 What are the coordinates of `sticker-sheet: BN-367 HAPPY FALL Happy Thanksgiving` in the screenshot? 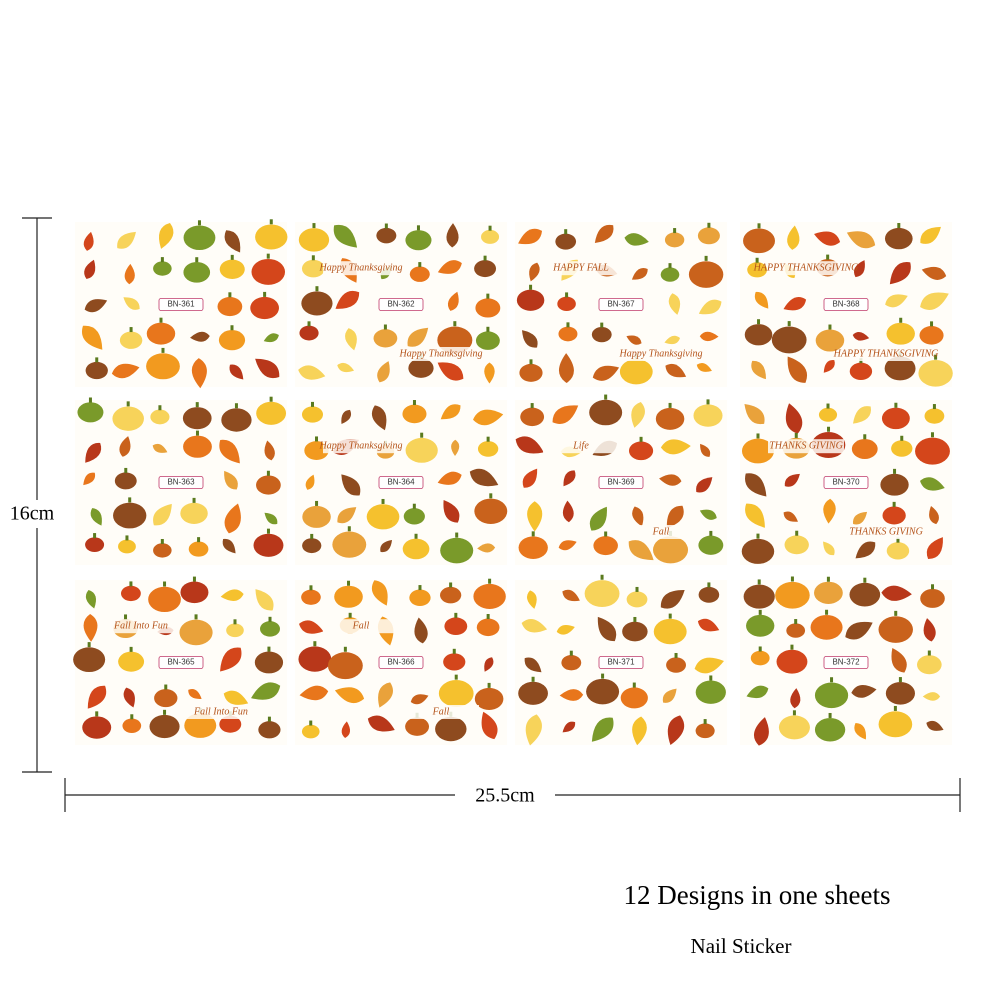 It's located at (621, 304).